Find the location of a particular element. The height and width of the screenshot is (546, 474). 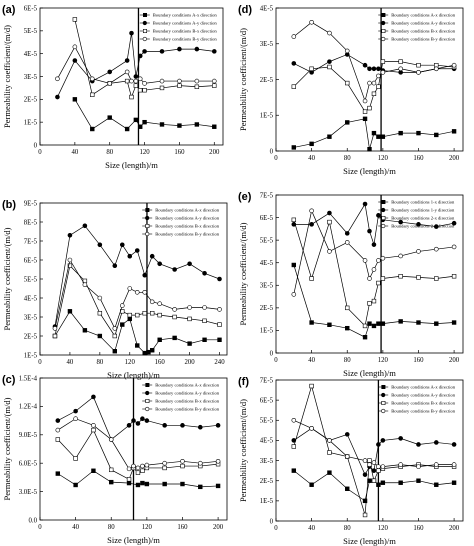

y-tick-label: 6E-5 is located at coordinates (267, 218).